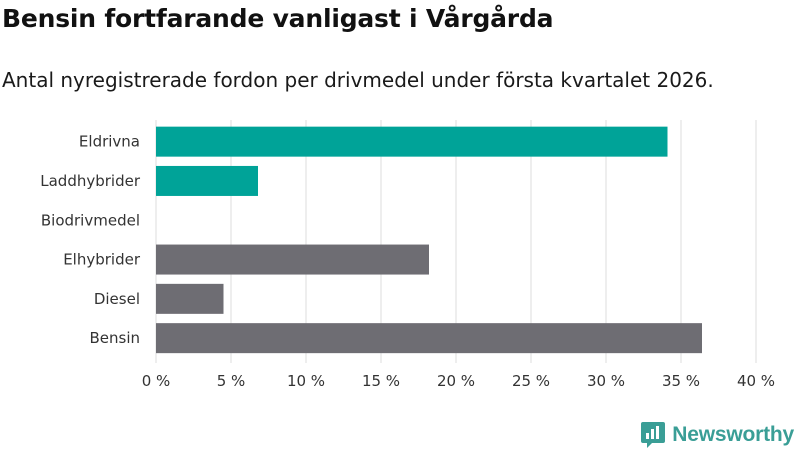  Describe the element at coordinates (90, 220) in the screenshot. I see `category-label: Biodrivmedel` at that location.